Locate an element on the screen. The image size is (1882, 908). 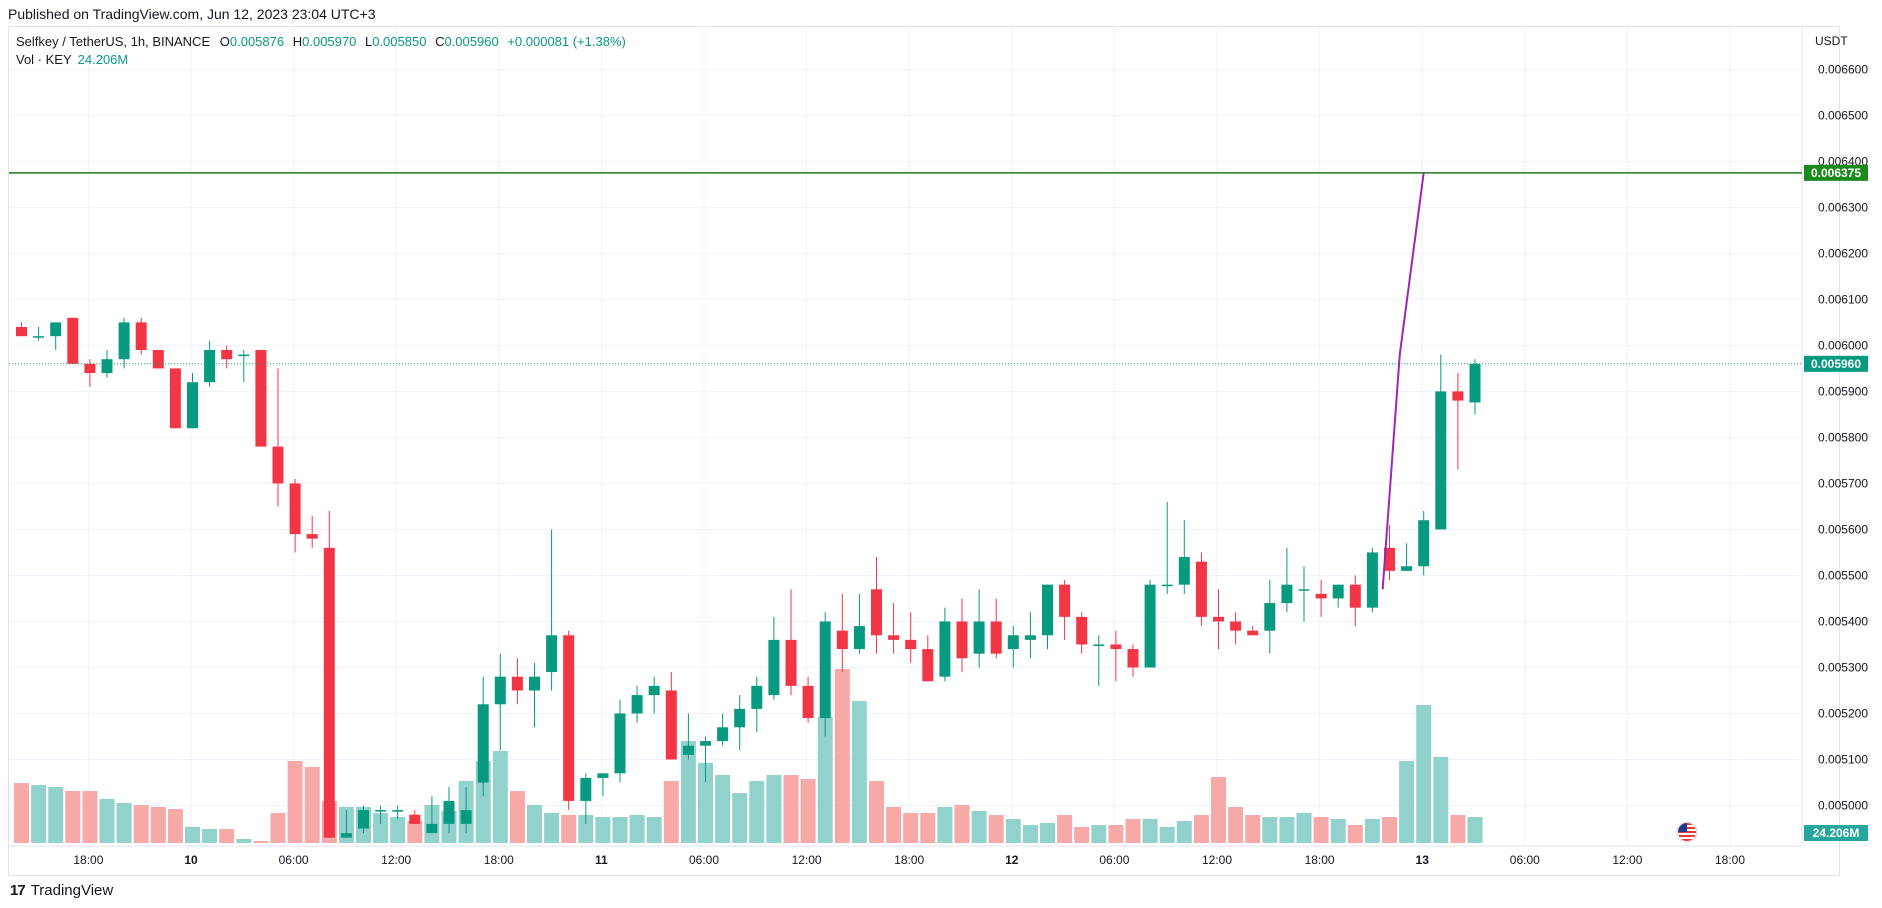
time-tick-label: 13 is located at coordinates (1423, 860).